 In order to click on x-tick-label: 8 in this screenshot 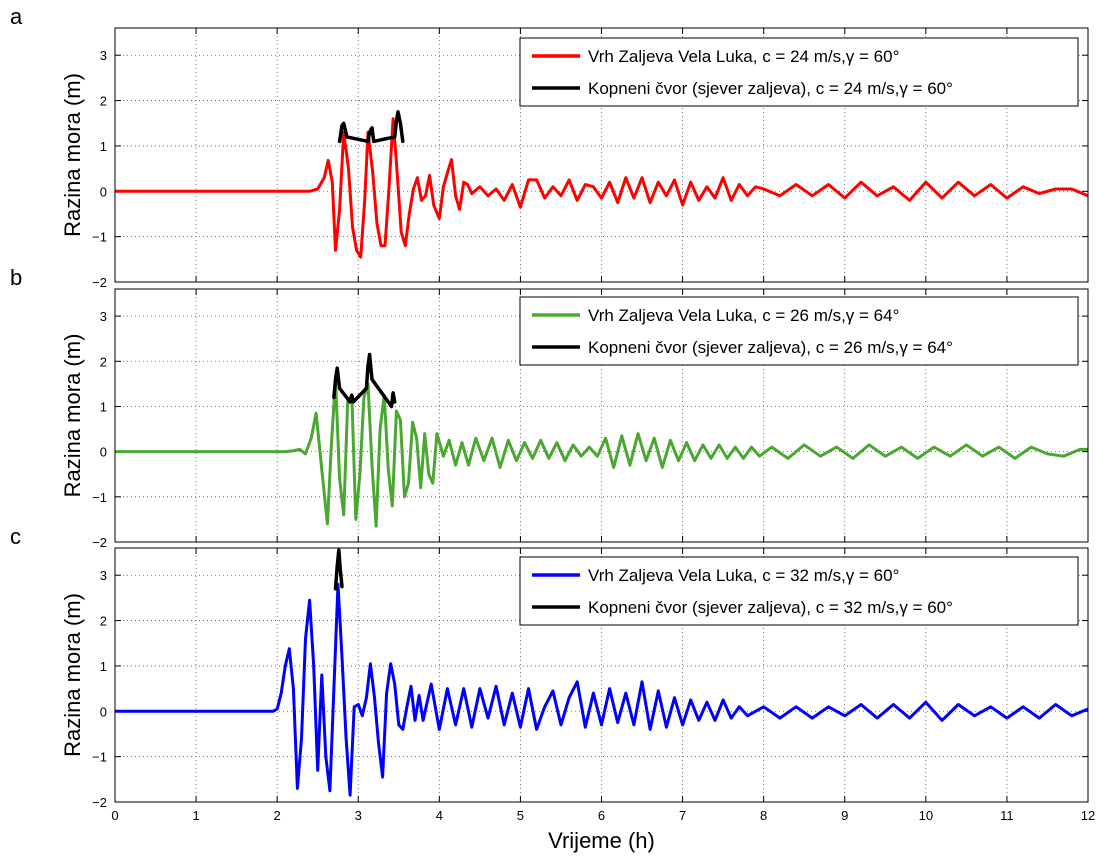, I will do `click(763, 815)`.